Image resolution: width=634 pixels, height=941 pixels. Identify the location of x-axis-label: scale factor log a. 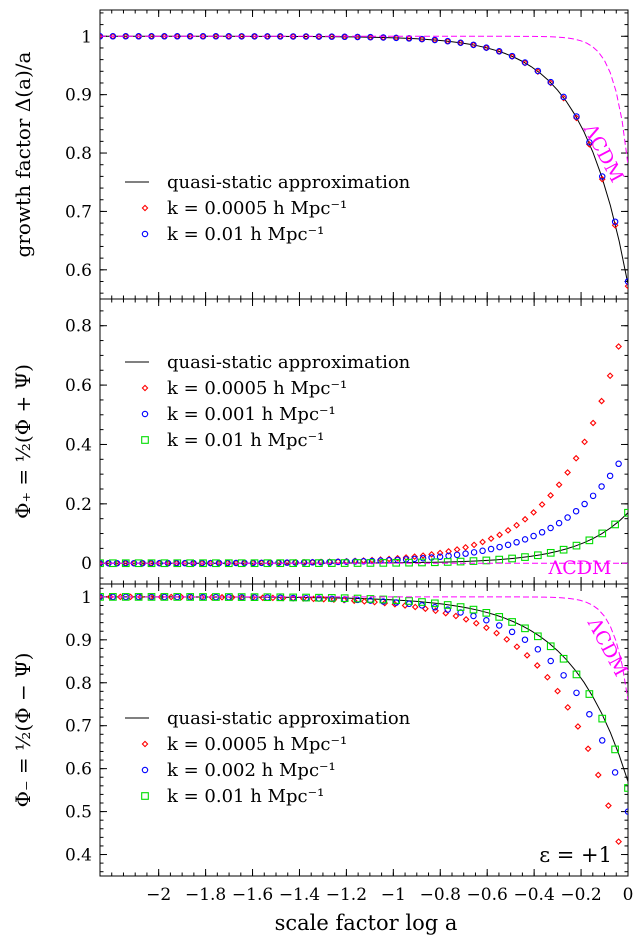
(366, 923).